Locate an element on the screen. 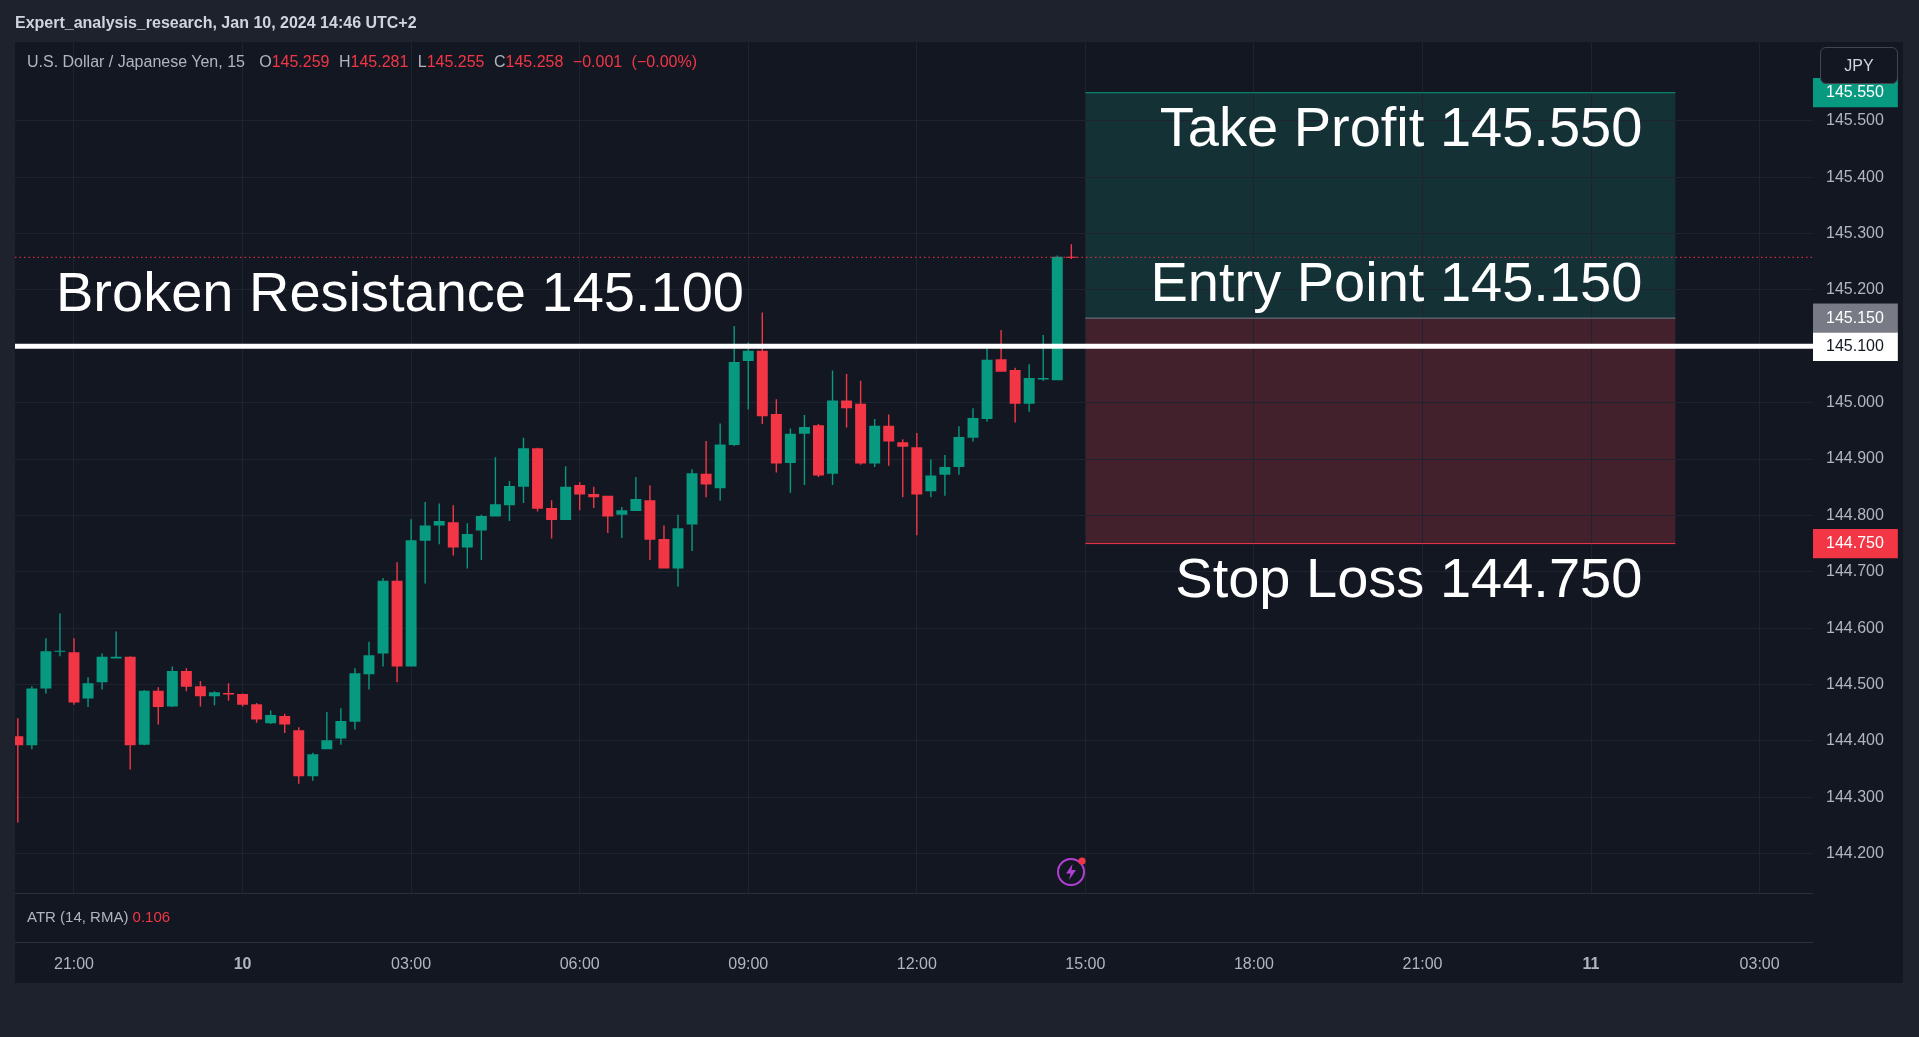 The height and width of the screenshot is (1037, 1919). y-tick-label: 145.000 is located at coordinates (1855, 402).